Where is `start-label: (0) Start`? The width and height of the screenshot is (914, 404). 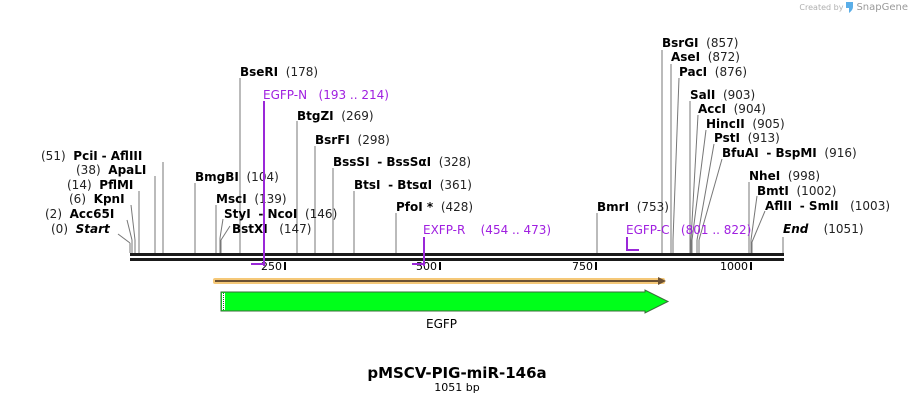 start-label: (0) Start is located at coordinates (80, 229).